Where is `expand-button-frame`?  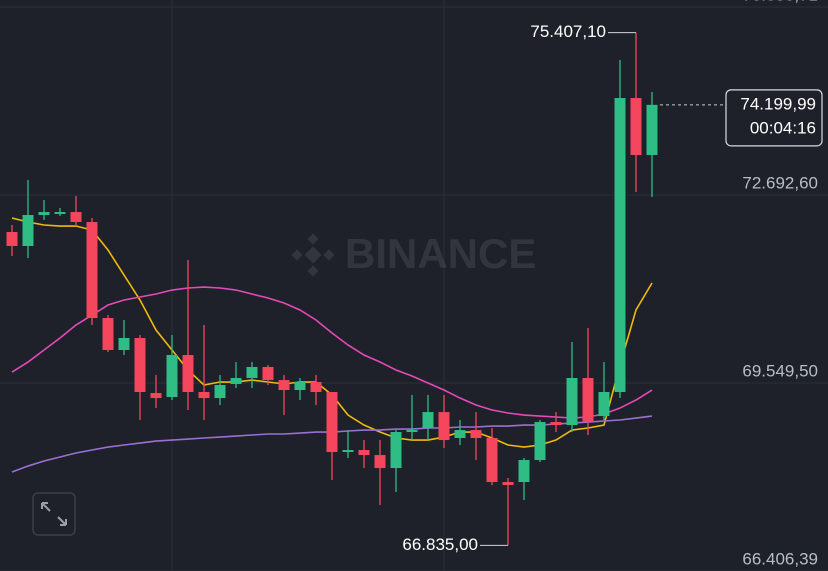
expand-button-frame is located at coordinates (54, 514).